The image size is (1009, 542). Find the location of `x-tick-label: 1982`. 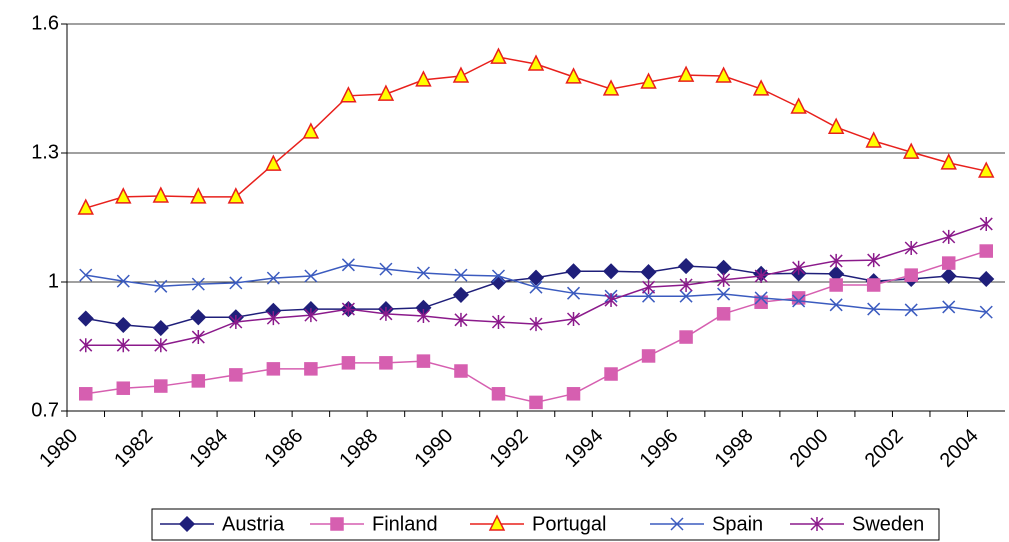

x-tick-label: 1982 is located at coordinates (133, 448).